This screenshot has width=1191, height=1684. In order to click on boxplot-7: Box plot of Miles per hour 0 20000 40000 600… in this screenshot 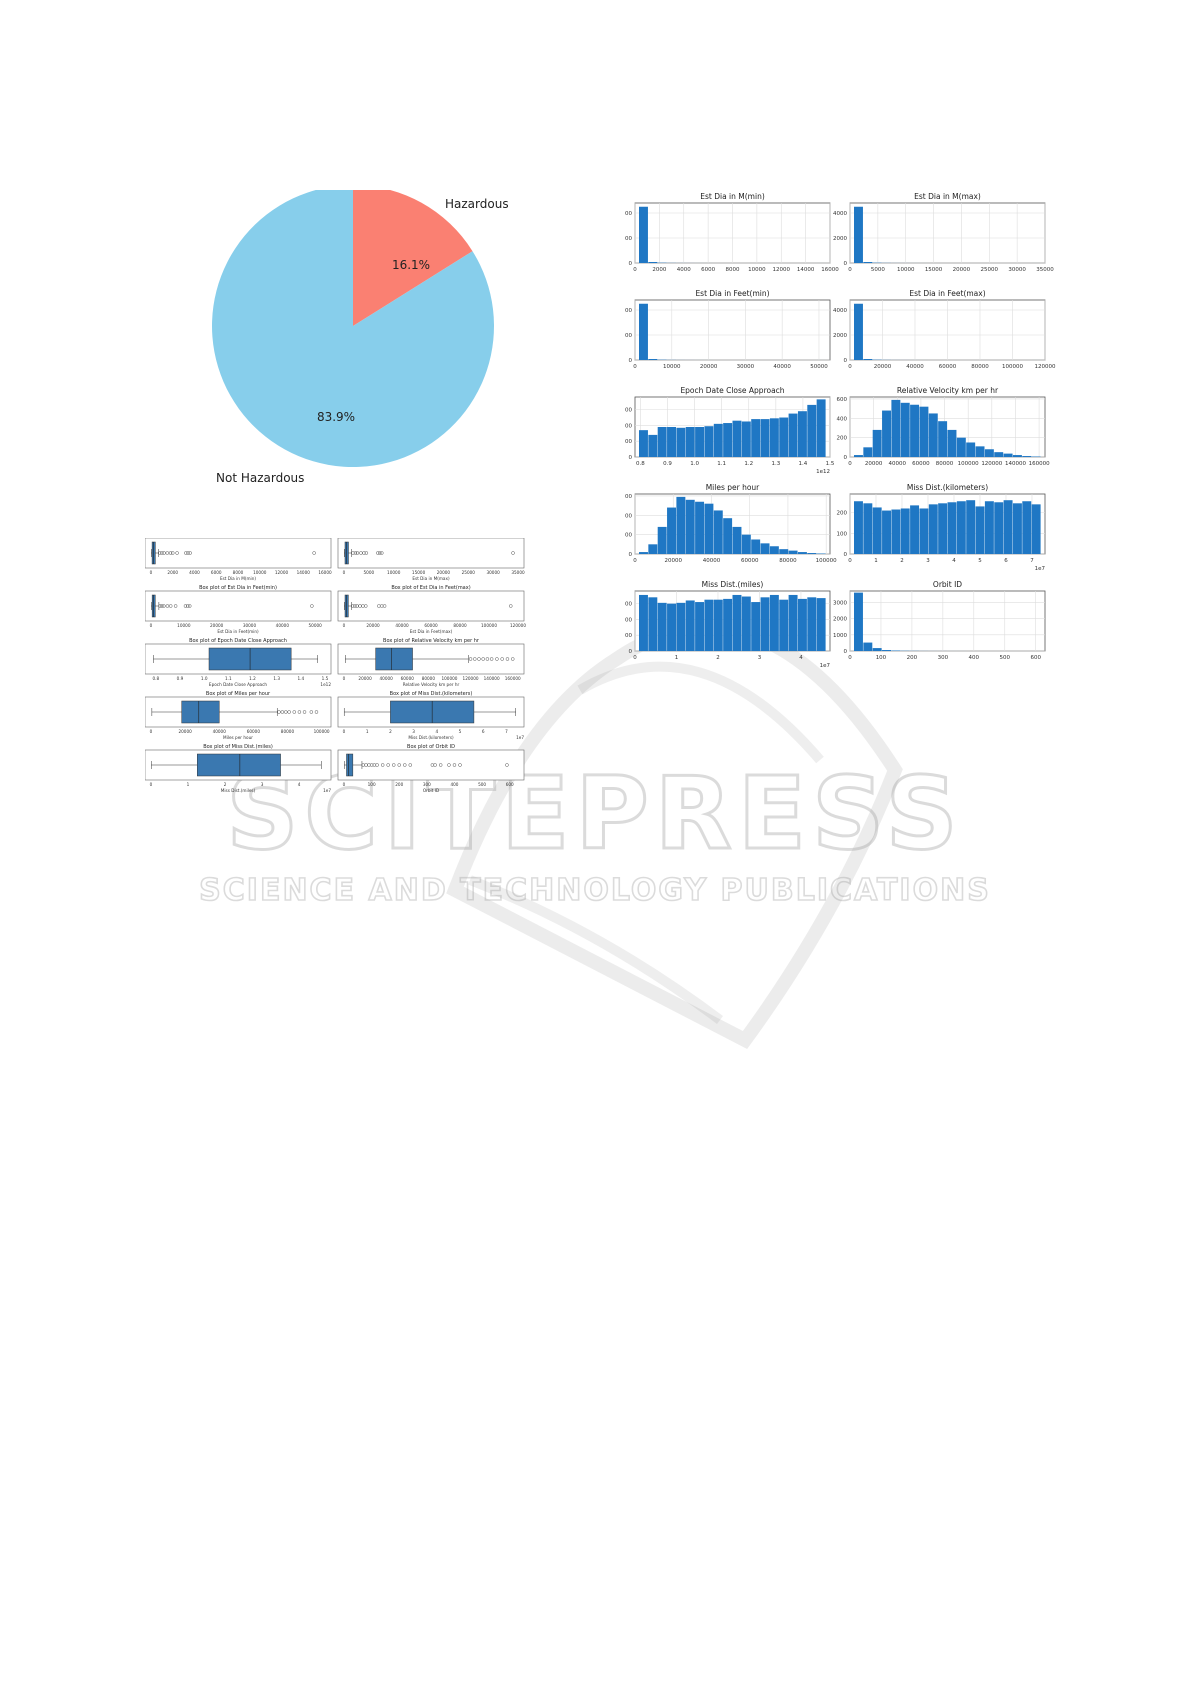, I will do `click(238, 715)`.